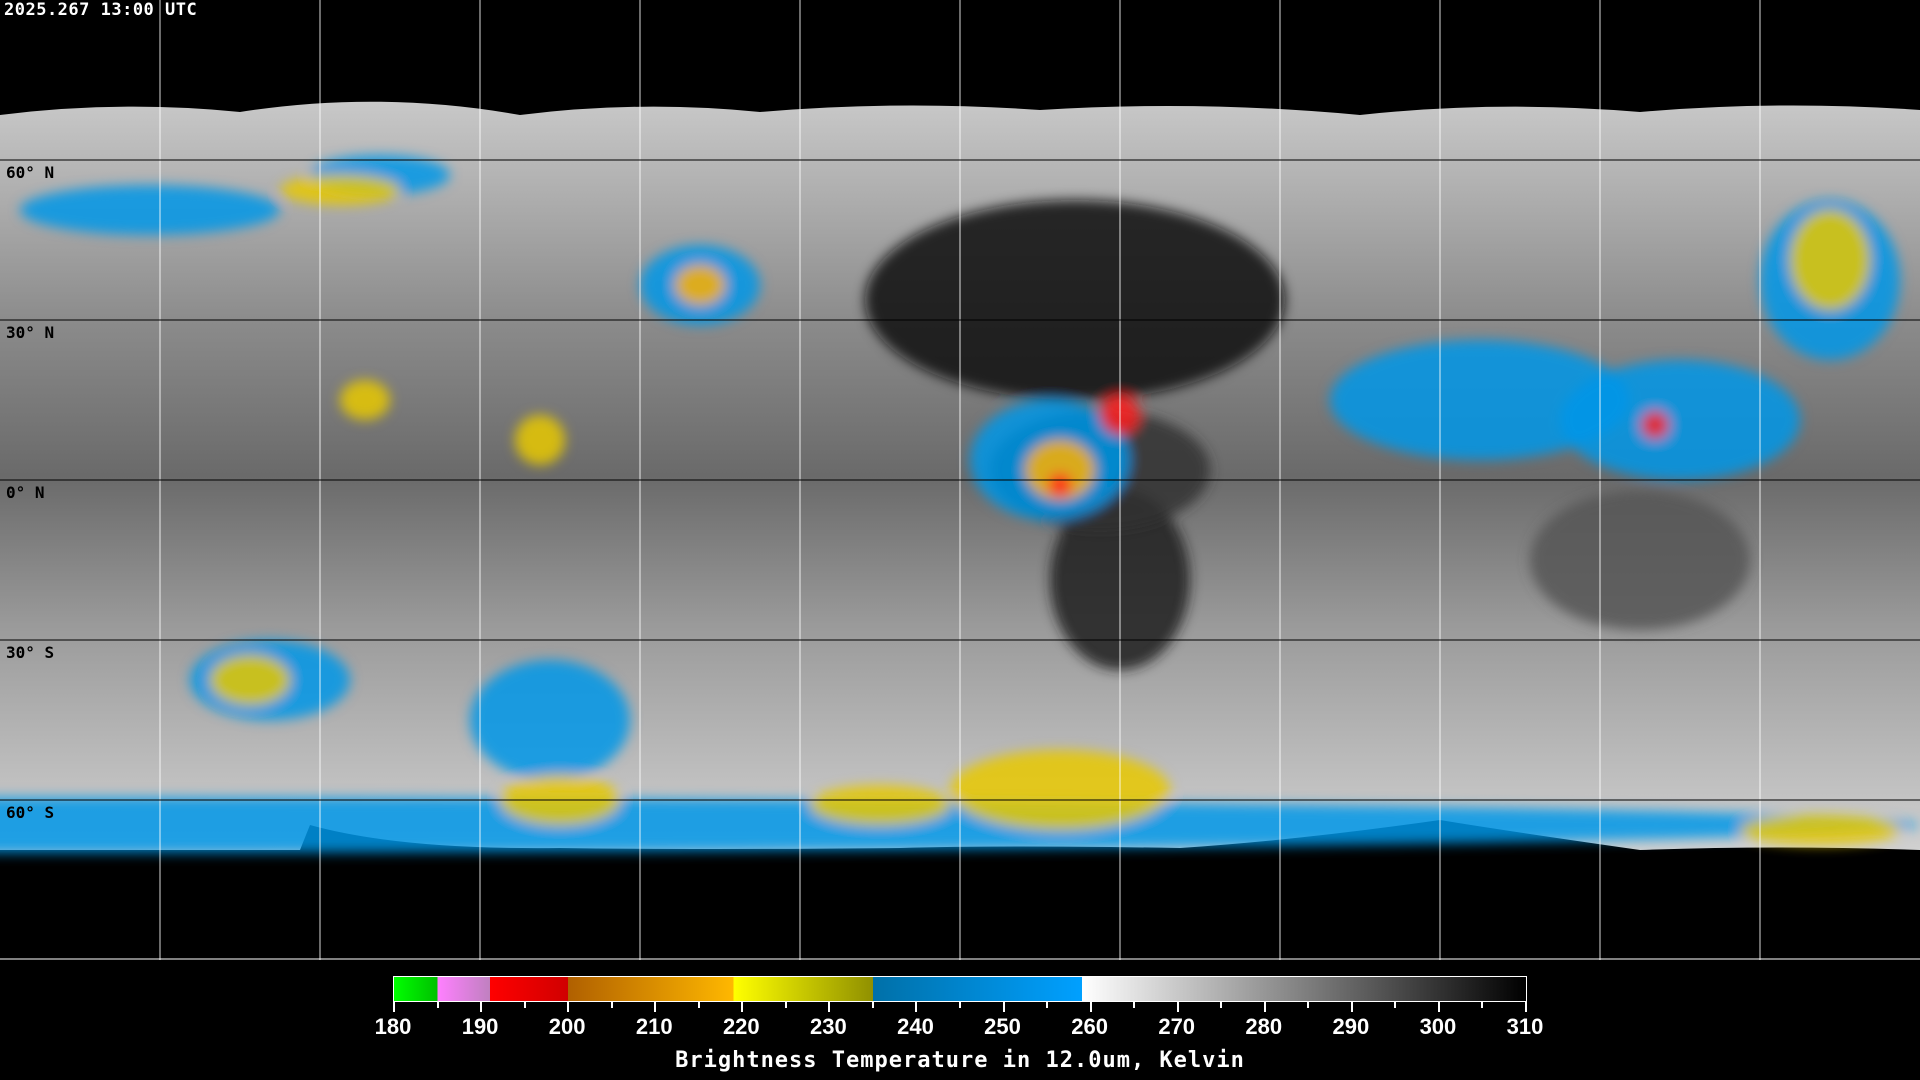  Describe the element at coordinates (960, 989) in the screenshot. I see `colorbar` at that location.